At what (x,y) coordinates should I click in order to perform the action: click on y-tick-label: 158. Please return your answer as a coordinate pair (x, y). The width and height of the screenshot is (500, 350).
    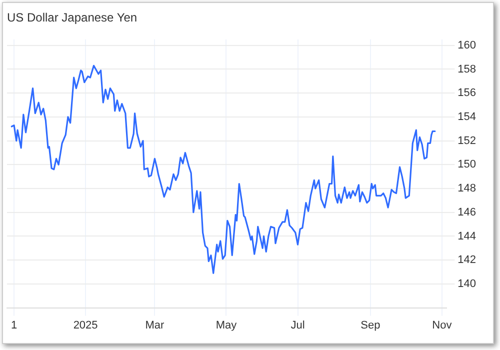
    Looking at the image, I should click on (467, 69).